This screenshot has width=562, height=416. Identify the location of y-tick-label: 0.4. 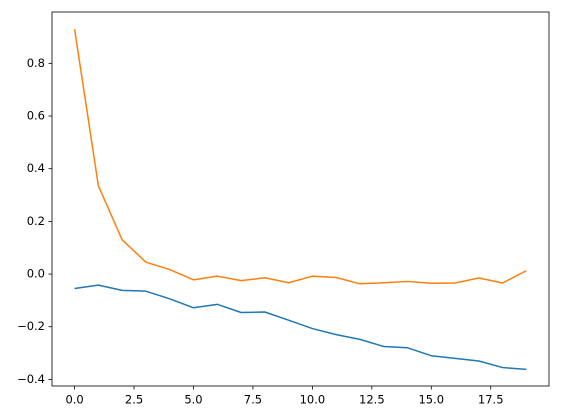
(36, 168).